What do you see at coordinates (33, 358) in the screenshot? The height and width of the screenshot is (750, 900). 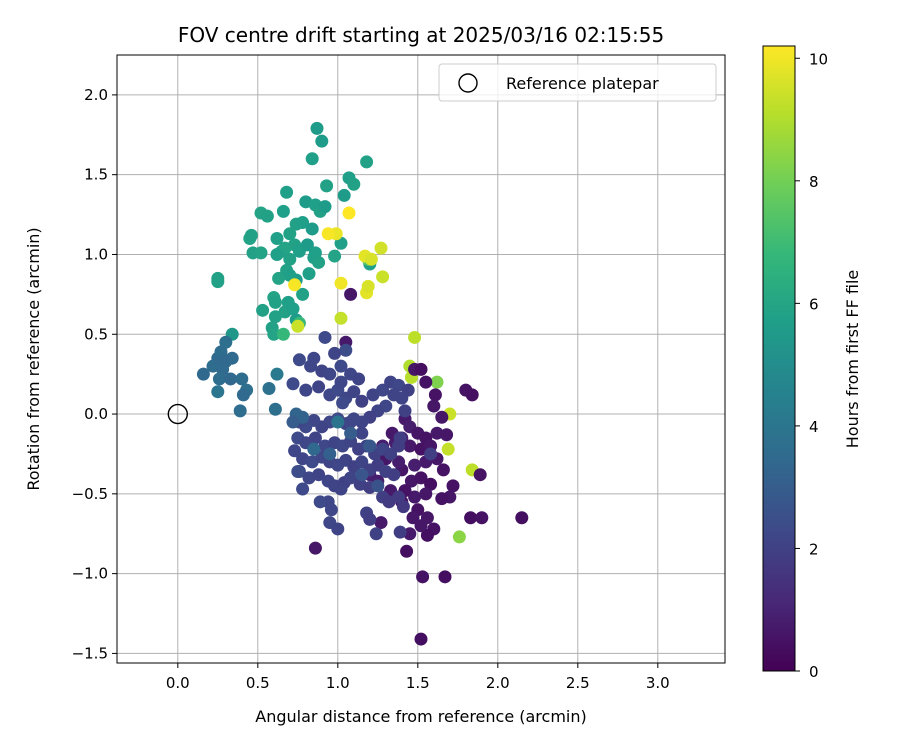 I see `y-axis-label: Rotation from reference (arcmin)` at bounding box center [33, 358].